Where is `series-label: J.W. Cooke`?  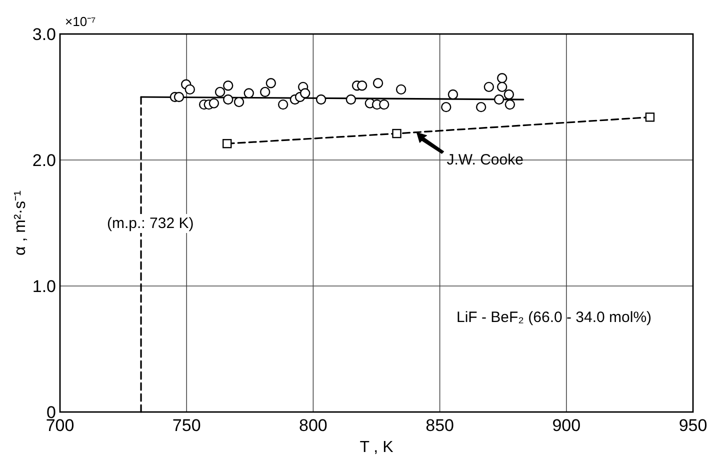
series-label: J.W. Cooke is located at coordinates (485, 160).